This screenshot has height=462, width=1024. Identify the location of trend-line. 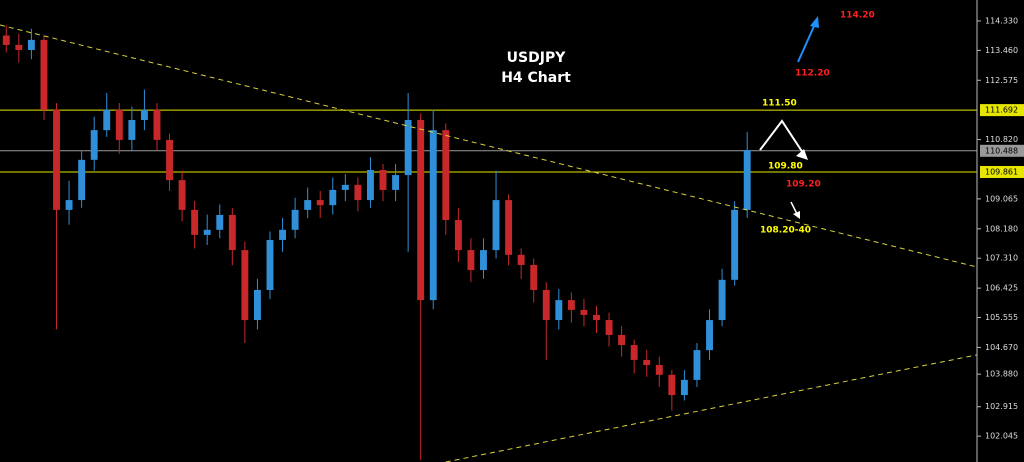
(711, 408).